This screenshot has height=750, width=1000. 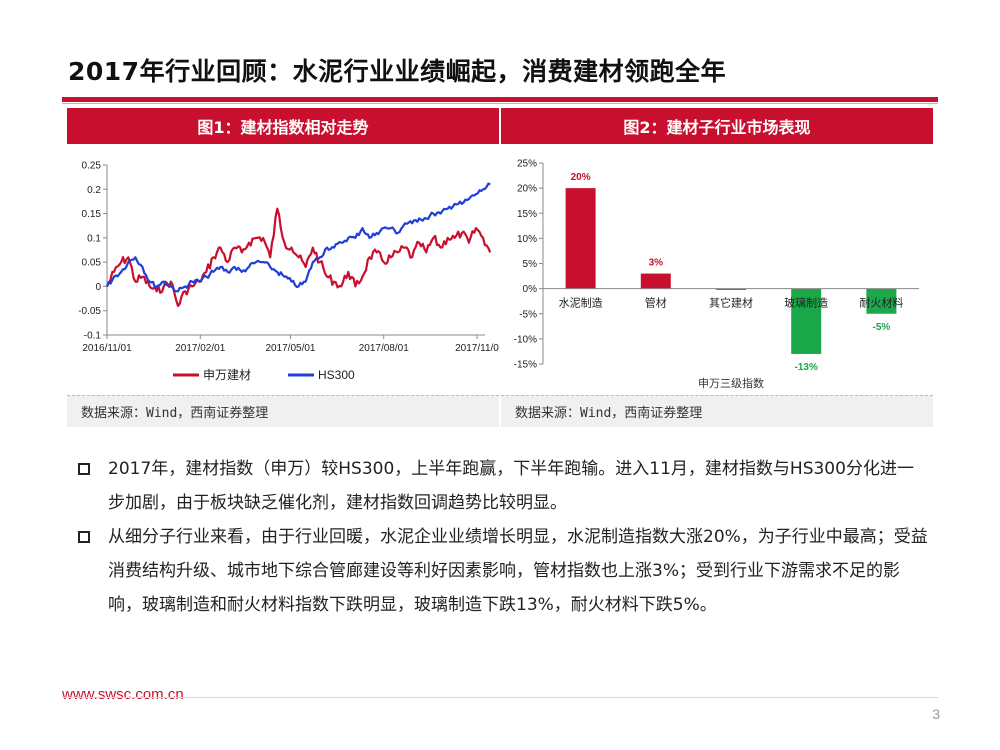 I want to click on y-tick-label: 15%, so click(x=527, y=214).